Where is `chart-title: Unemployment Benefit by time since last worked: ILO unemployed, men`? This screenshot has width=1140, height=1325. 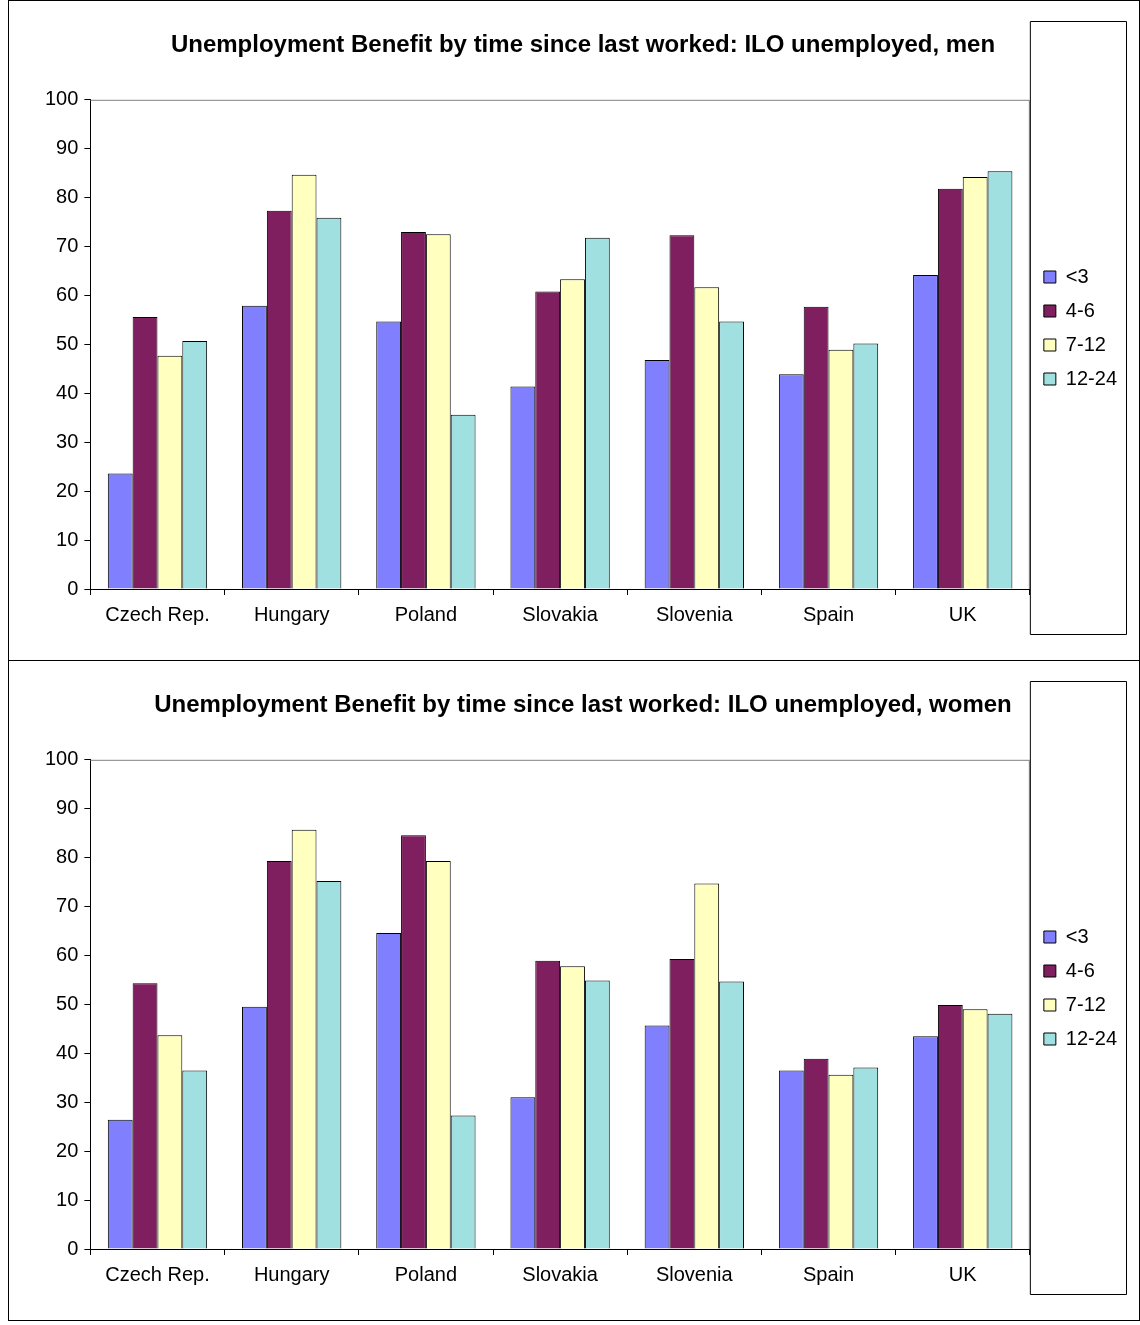 chart-title: Unemployment Benefit by time since last worked: ILO unemployed, men is located at coordinates (583, 44).